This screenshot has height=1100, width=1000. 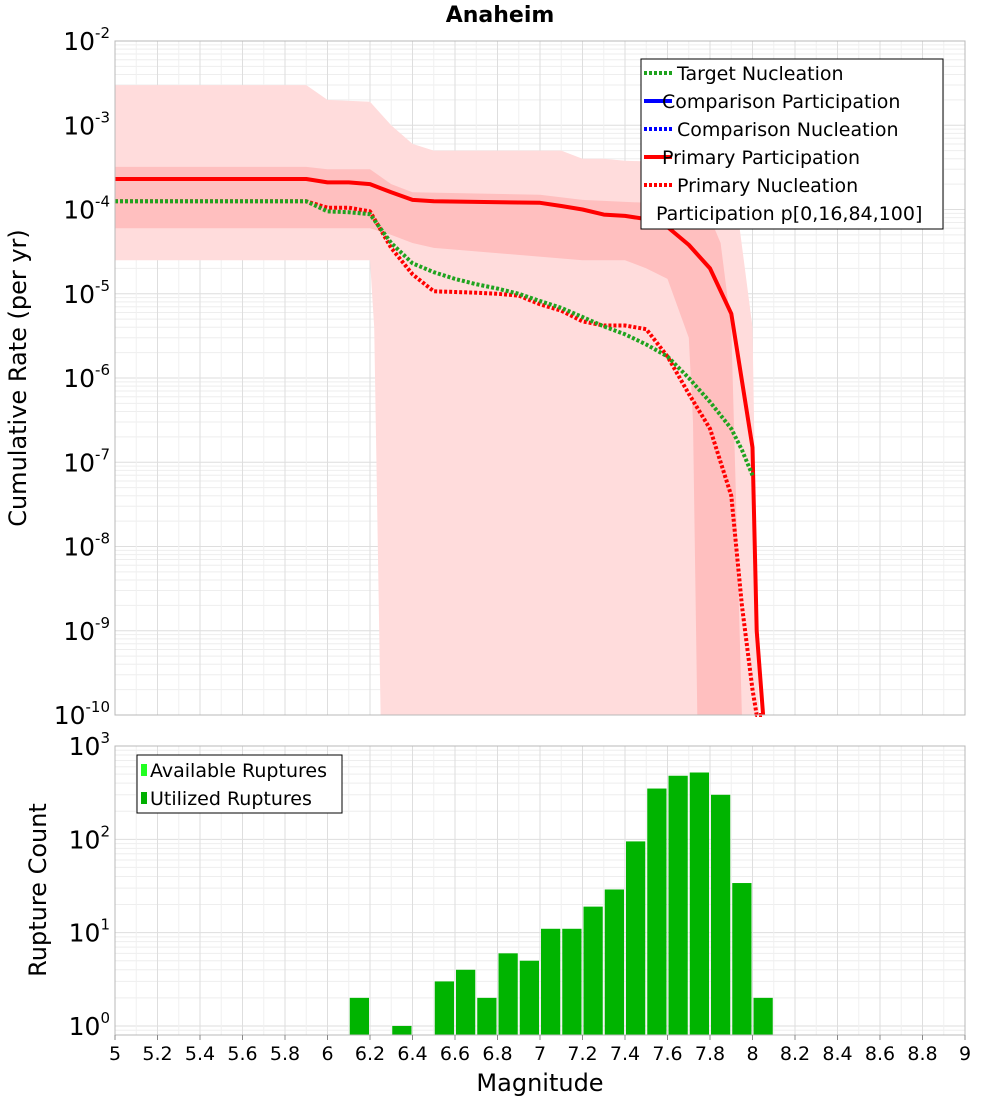 What do you see at coordinates (242, 1054) in the screenshot?
I see `x-tick-label: 5.6` at bounding box center [242, 1054].